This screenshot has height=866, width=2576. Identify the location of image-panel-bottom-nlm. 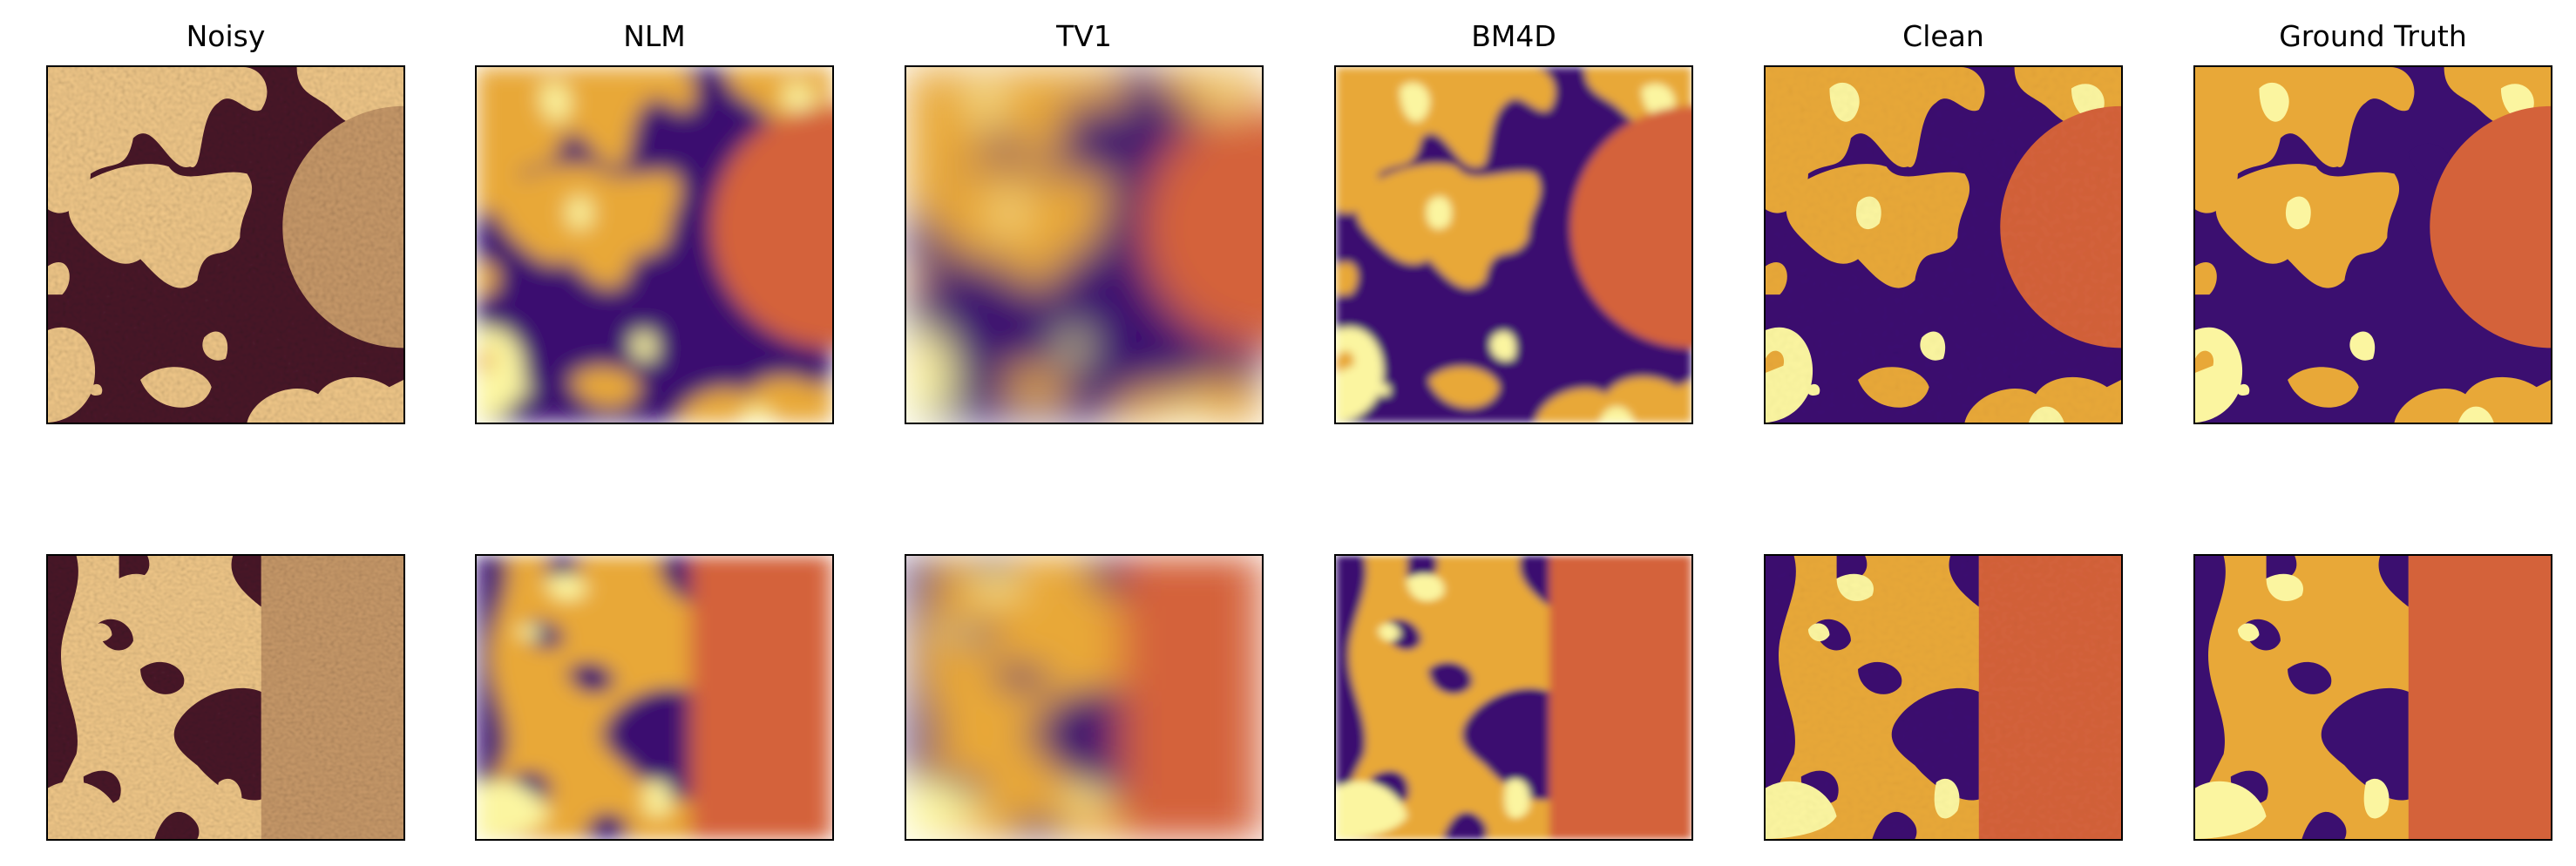
(655, 697).